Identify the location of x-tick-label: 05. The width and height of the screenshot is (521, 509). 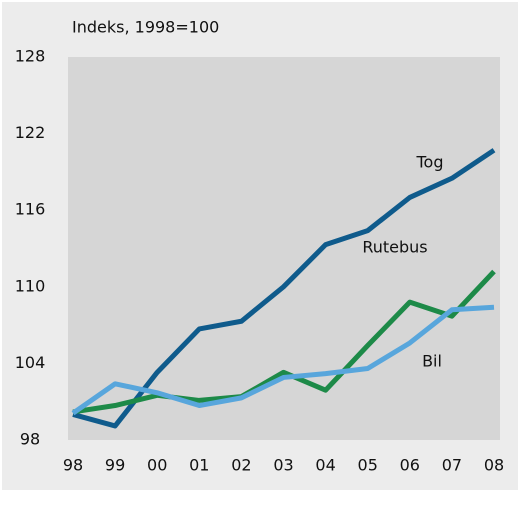
(368, 465).